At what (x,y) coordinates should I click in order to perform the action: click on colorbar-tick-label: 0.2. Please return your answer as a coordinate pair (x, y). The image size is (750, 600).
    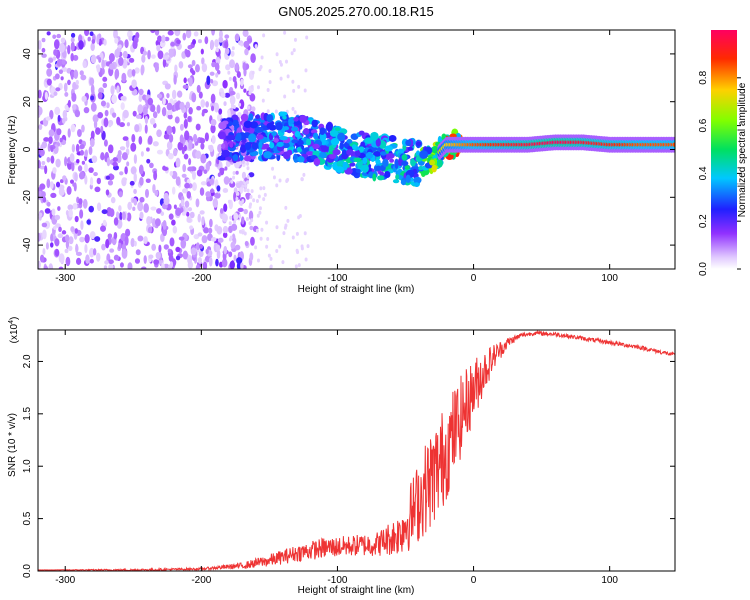
    Looking at the image, I should click on (703, 221).